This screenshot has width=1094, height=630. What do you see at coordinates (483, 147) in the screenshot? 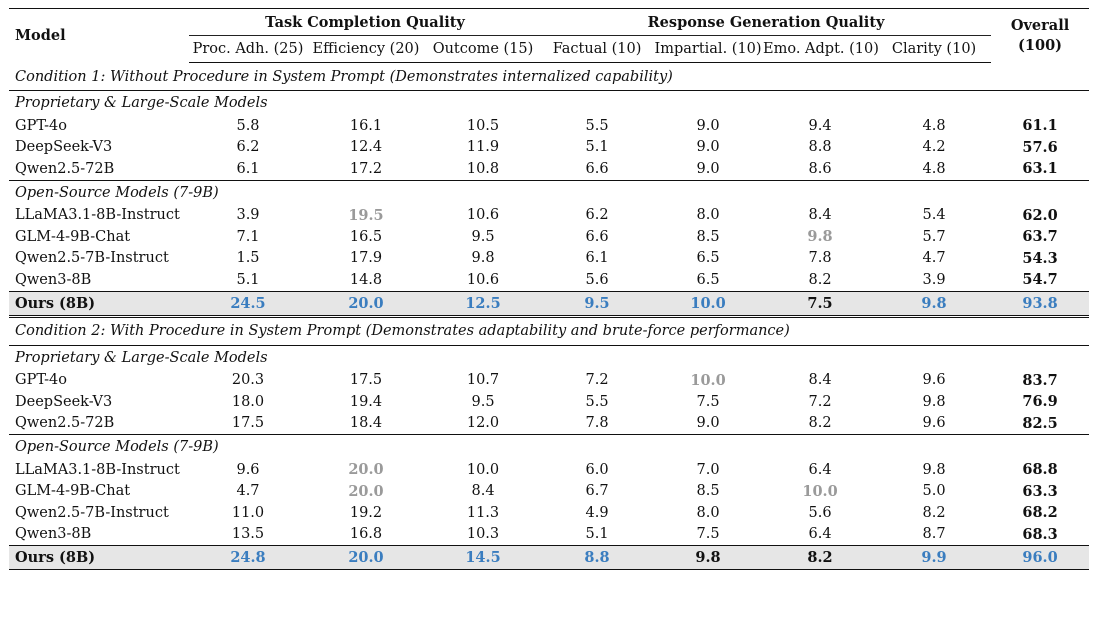
I see `score-cell: 11.9` at bounding box center [483, 147].